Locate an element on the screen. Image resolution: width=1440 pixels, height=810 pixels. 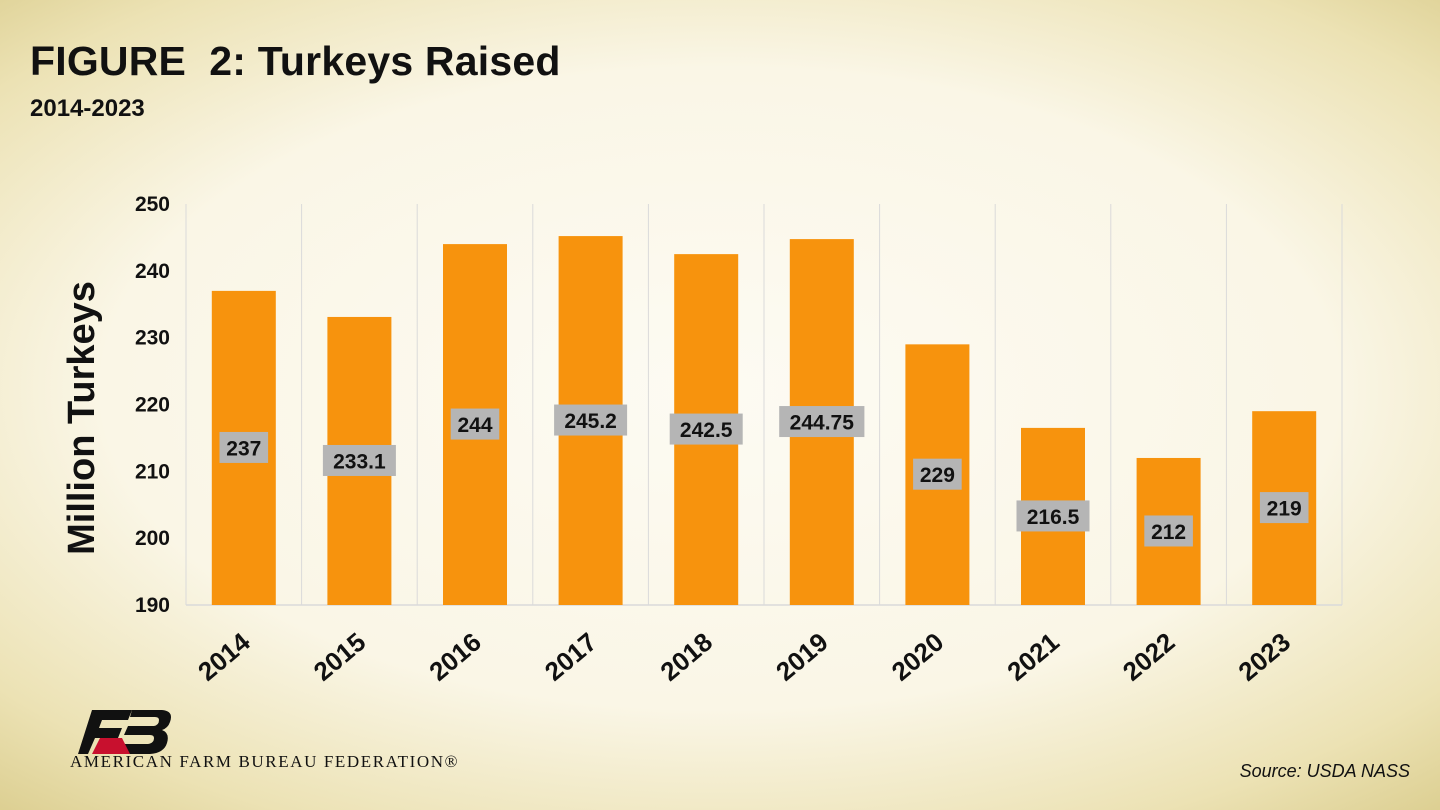
x-axis-ticks: 2014 2015 2016 2017 2018 2019 2020 2021 2022 2023 is located at coordinates (744, 656).